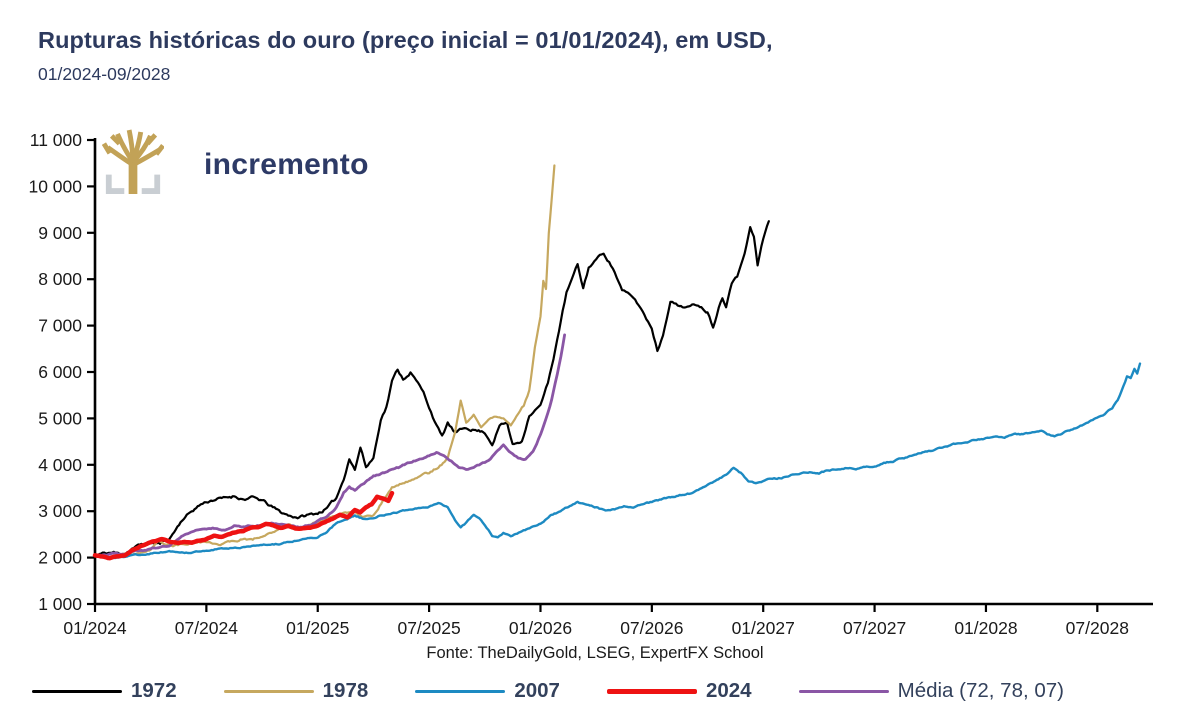  I want to click on series-line-2024, so click(243, 525).